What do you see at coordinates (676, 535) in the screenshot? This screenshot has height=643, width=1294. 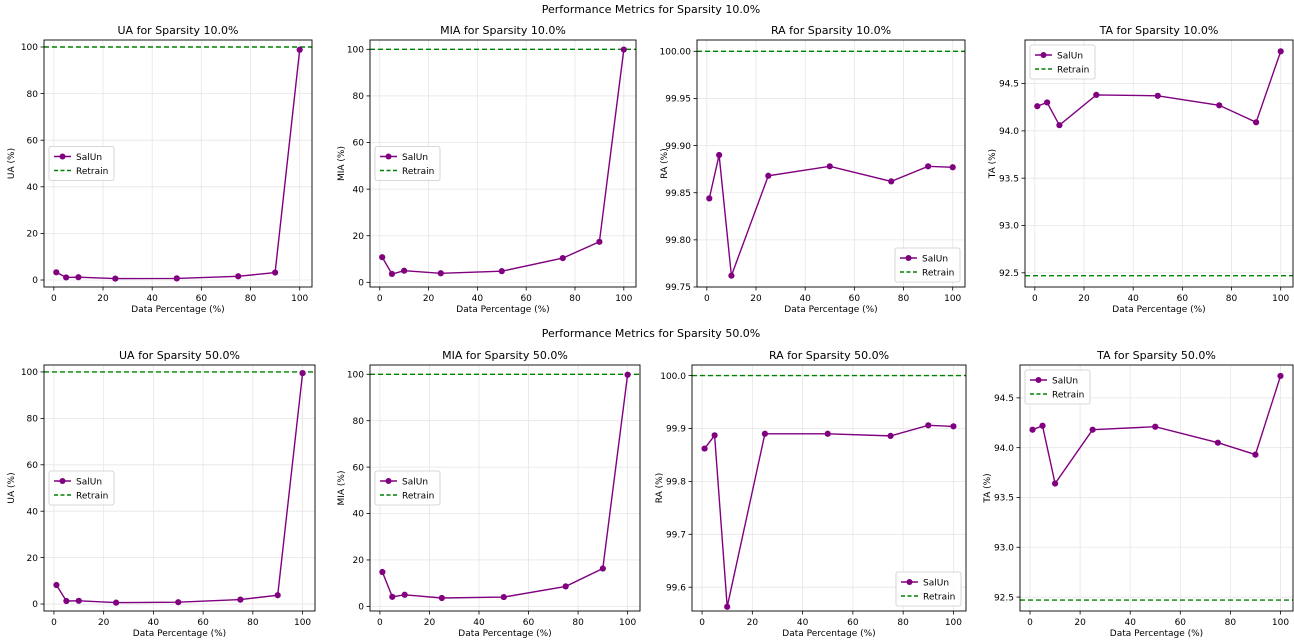 I see `y-tick-label: 99.7` at bounding box center [676, 535].